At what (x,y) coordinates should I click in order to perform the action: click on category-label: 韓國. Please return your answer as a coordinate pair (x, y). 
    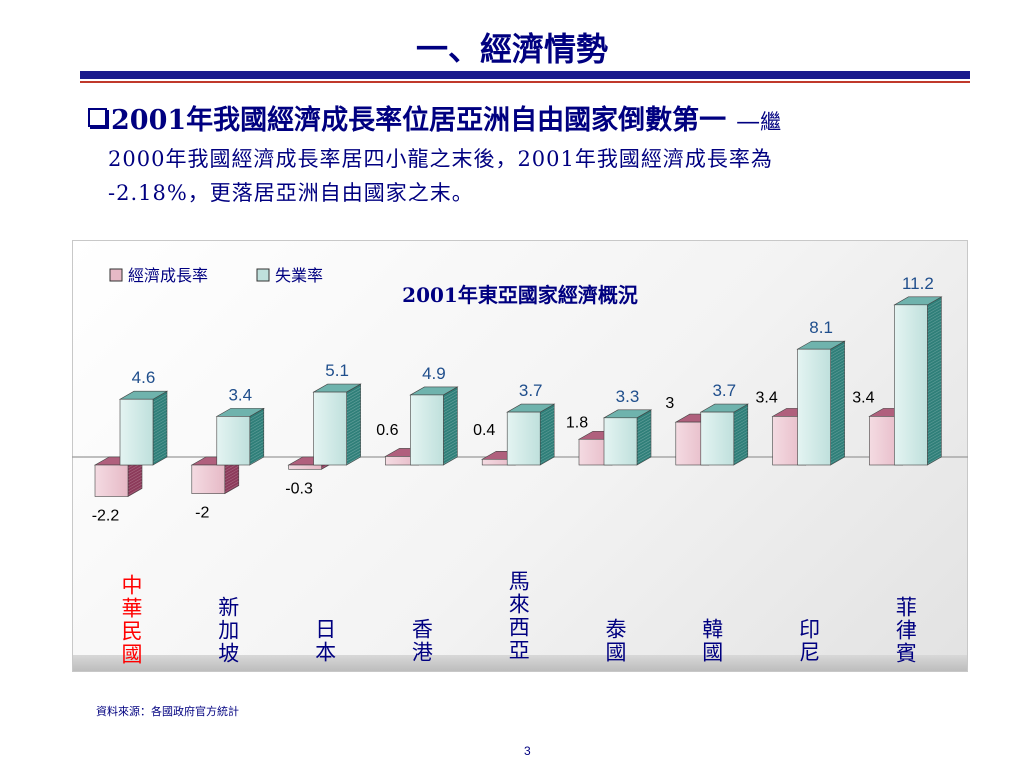
    Looking at the image, I should click on (712, 641).